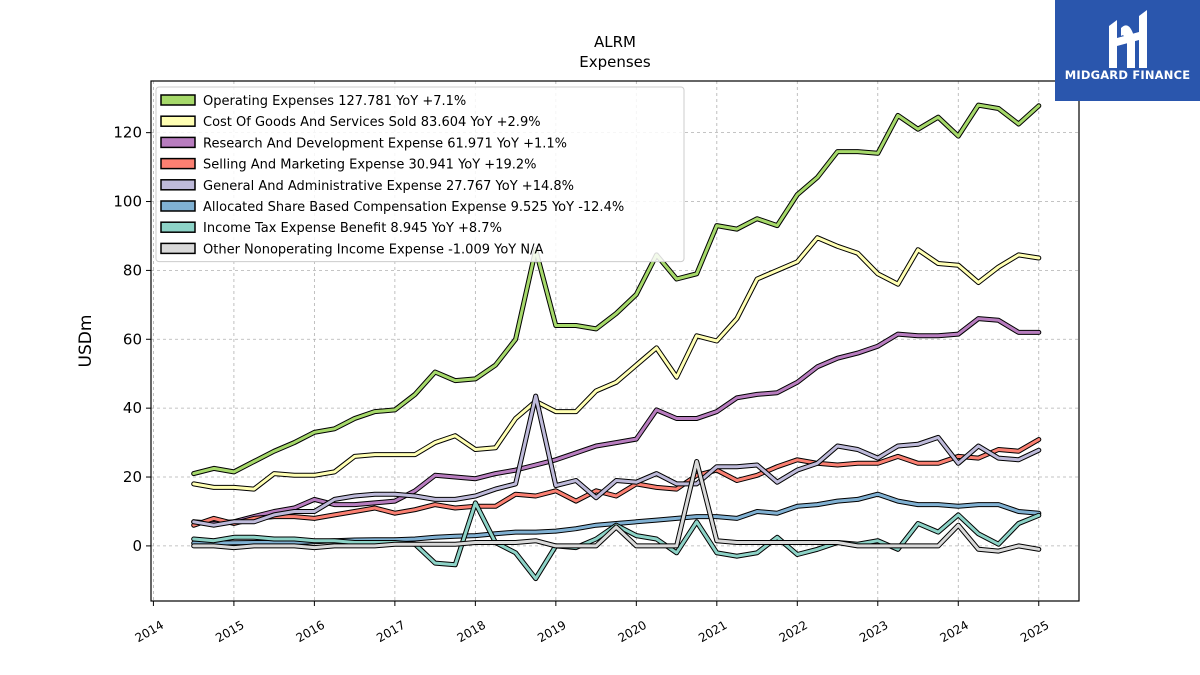 Image resolution: width=1200 pixels, height=675 pixels. Describe the element at coordinates (615, 42) in the screenshot. I see `chart-title: ALRM` at that location.